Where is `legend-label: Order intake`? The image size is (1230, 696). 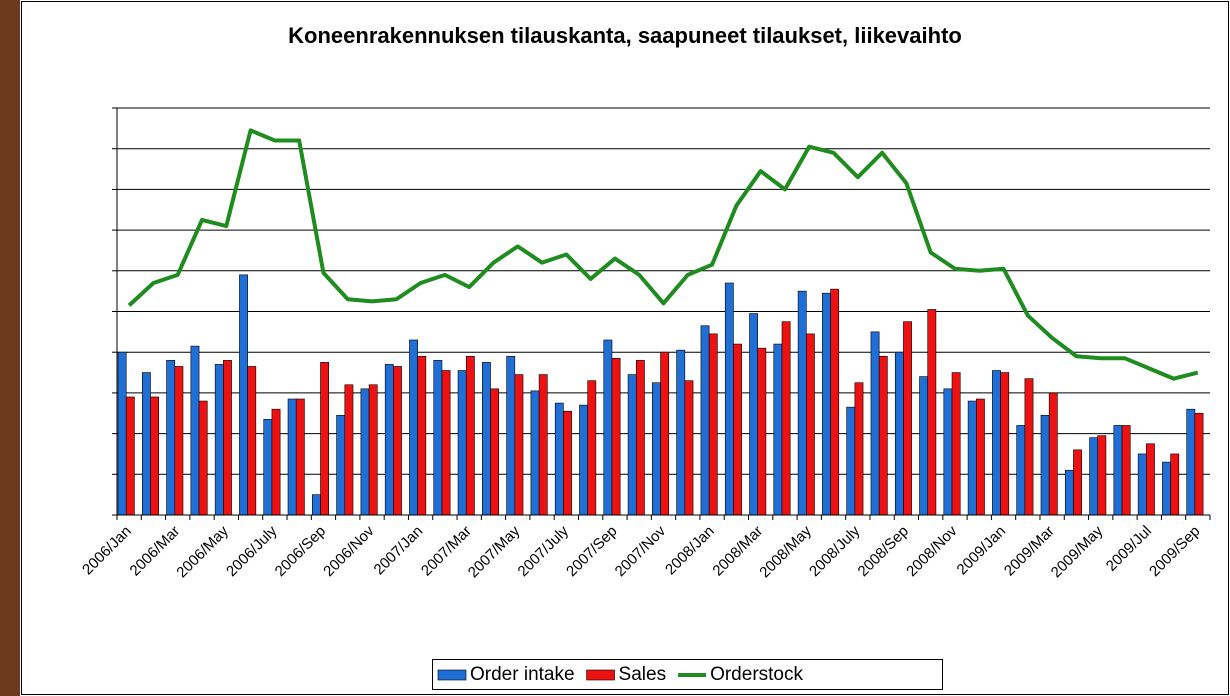 legend-label: Order intake is located at coordinates (522, 674).